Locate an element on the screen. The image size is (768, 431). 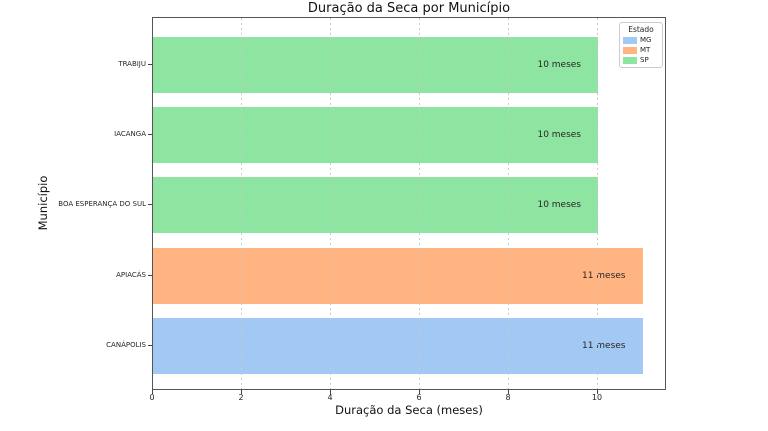
legend-label: MT is located at coordinates (645, 50).